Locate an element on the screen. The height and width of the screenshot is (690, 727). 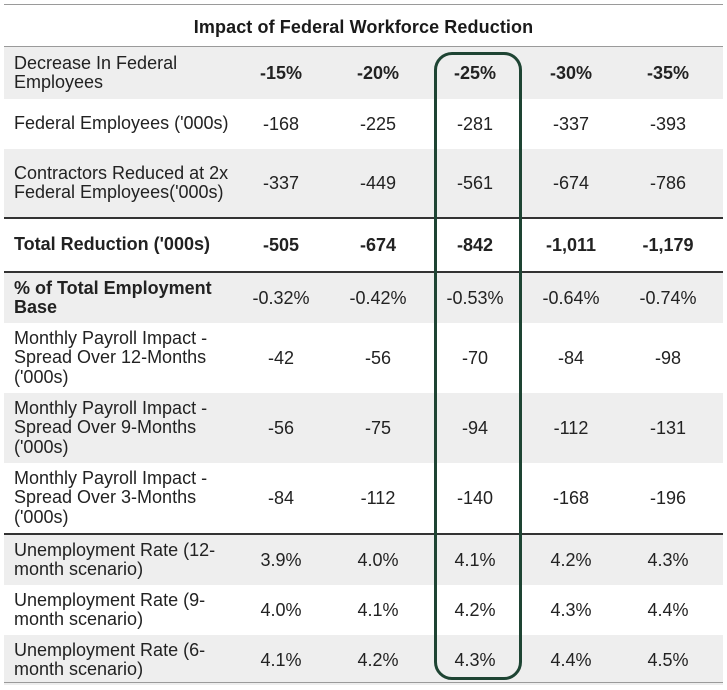
top-rule is located at coordinates (363, 4).